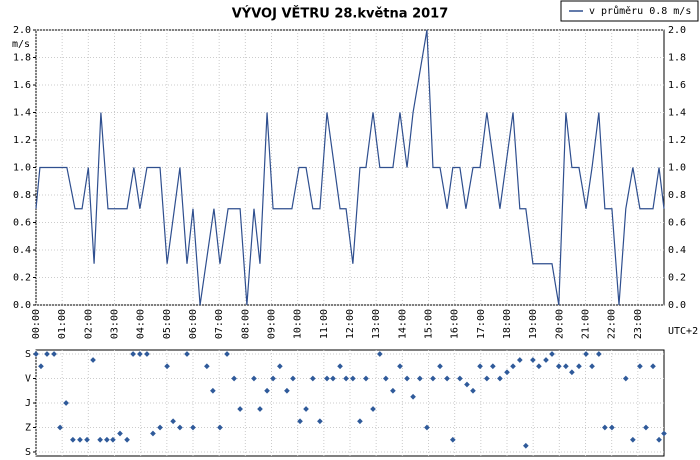 The width and height of the screenshot is (700, 460). Describe the element at coordinates (402, 324) in the screenshot. I see `x-tick-label: 14:00` at that location.